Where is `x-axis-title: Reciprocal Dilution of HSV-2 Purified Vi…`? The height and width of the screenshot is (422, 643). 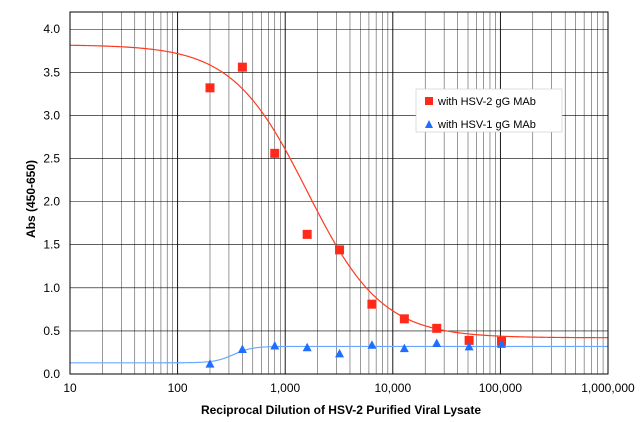 x-axis-title: Reciprocal Dilution of HSV-2 Purified Vi… is located at coordinates (341, 410).